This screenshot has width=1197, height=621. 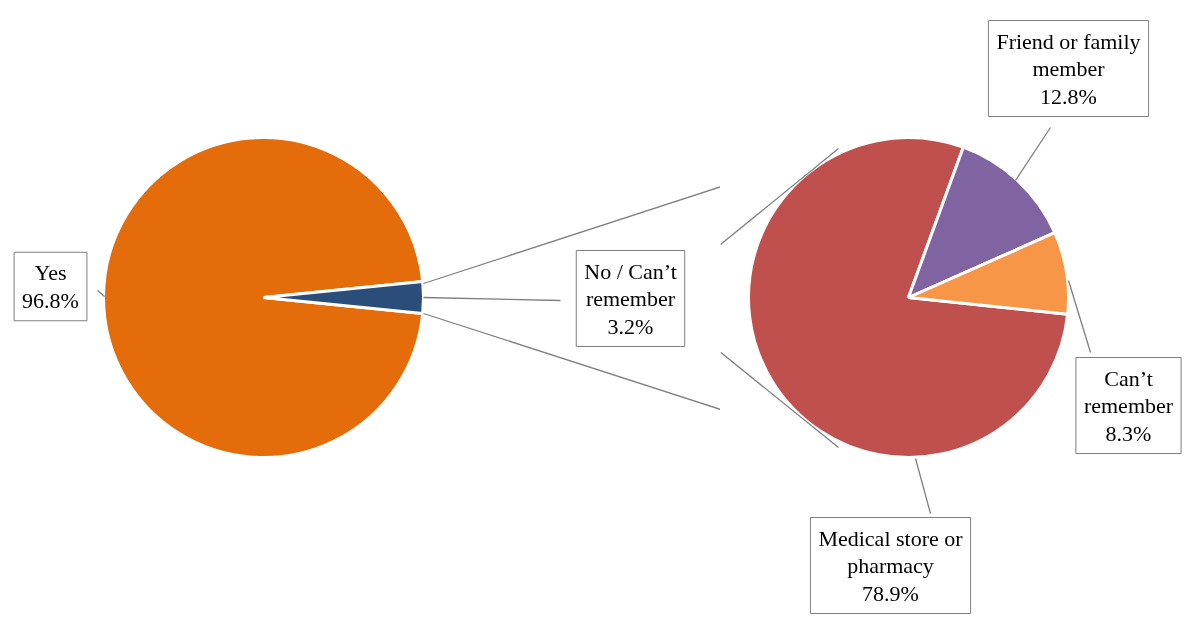 I want to click on slice-label: No / Can’t remember, so click(x=630, y=284).